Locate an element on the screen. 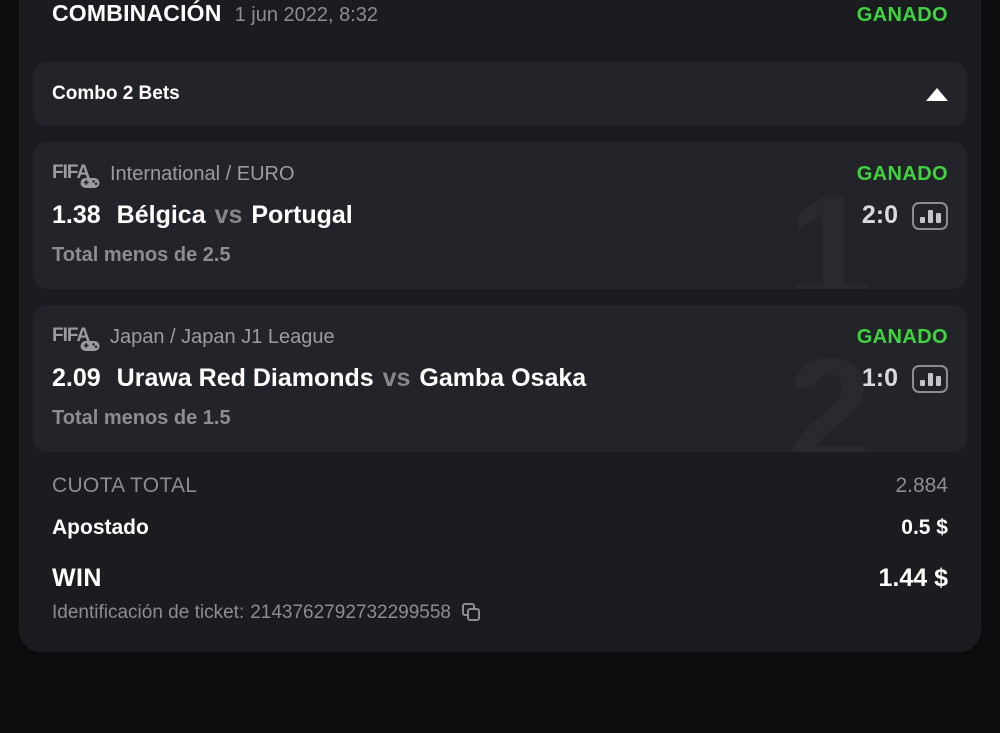 The width and height of the screenshot is (1000, 733). ticket-id-label: Identificación de ticket: is located at coordinates (148, 612).